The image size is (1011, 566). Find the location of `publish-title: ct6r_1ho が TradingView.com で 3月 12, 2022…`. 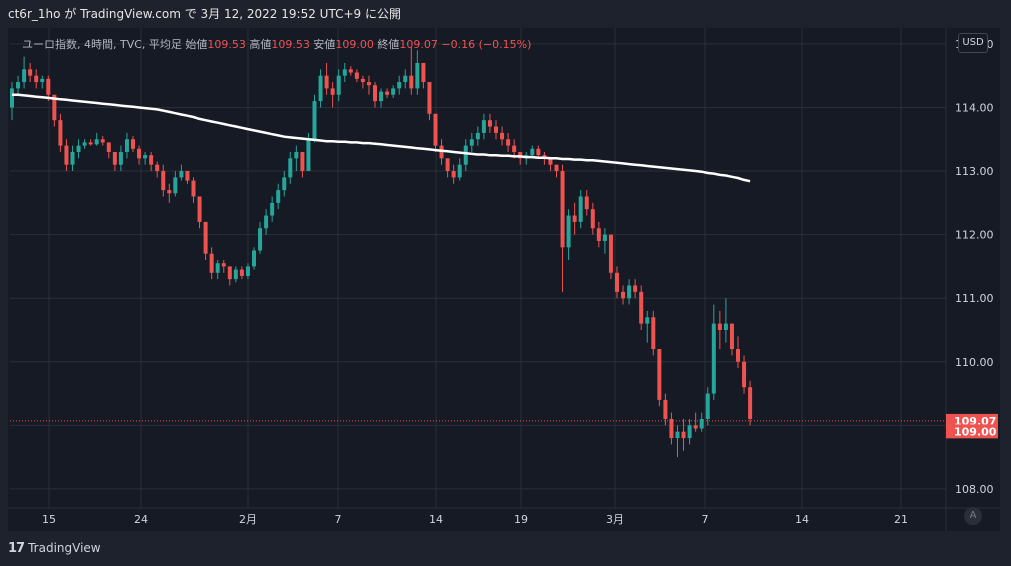

publish-title: ct6r_1ho が TradingView.com で 3月 12, 2022… is located at coordinates (204, 14).